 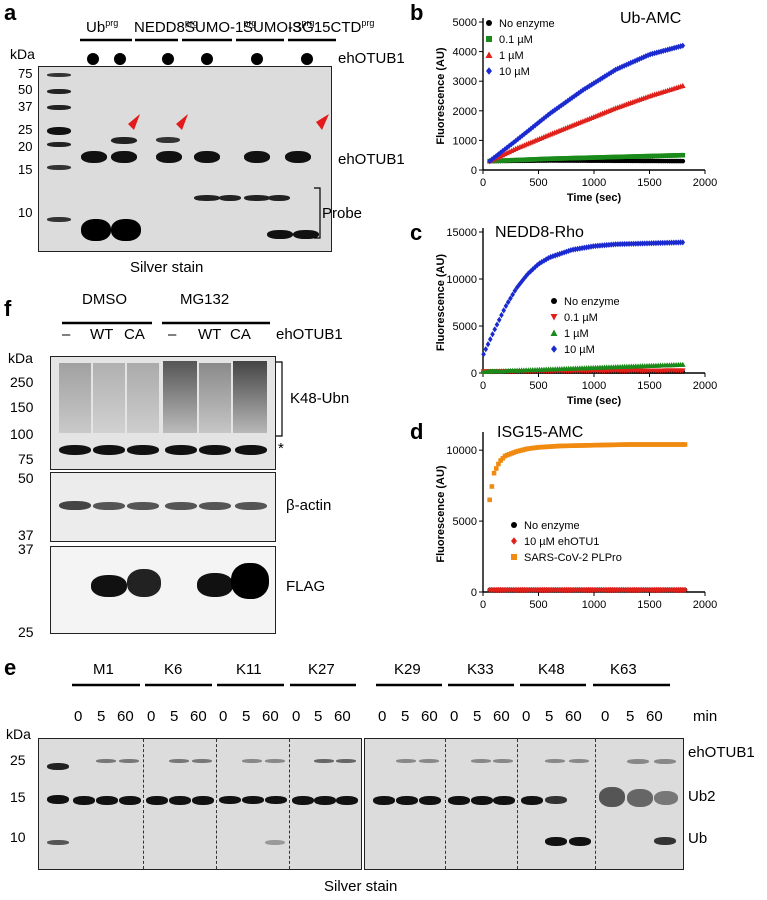 I want to click on y-tick-label: 5000, so click(x=465, y=23).